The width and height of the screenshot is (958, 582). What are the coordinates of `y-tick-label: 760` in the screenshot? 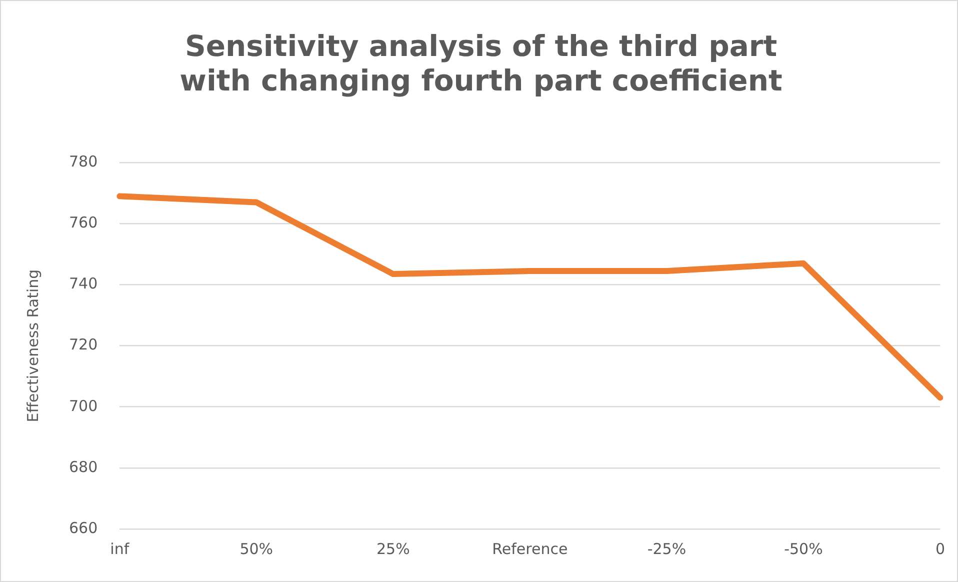 It's located at (83, 223).